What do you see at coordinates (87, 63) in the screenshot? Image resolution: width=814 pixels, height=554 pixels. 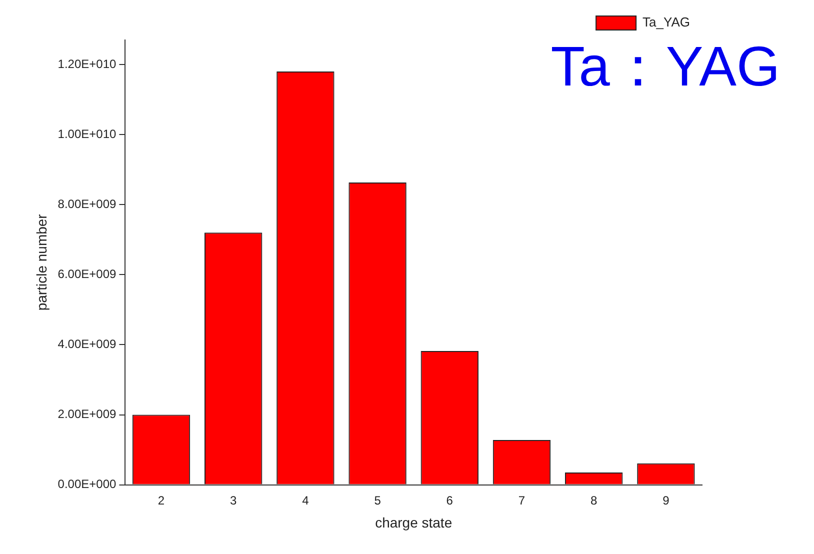 I see `y-tick-label: 1.20E+010` at bounding box center [87, 63].